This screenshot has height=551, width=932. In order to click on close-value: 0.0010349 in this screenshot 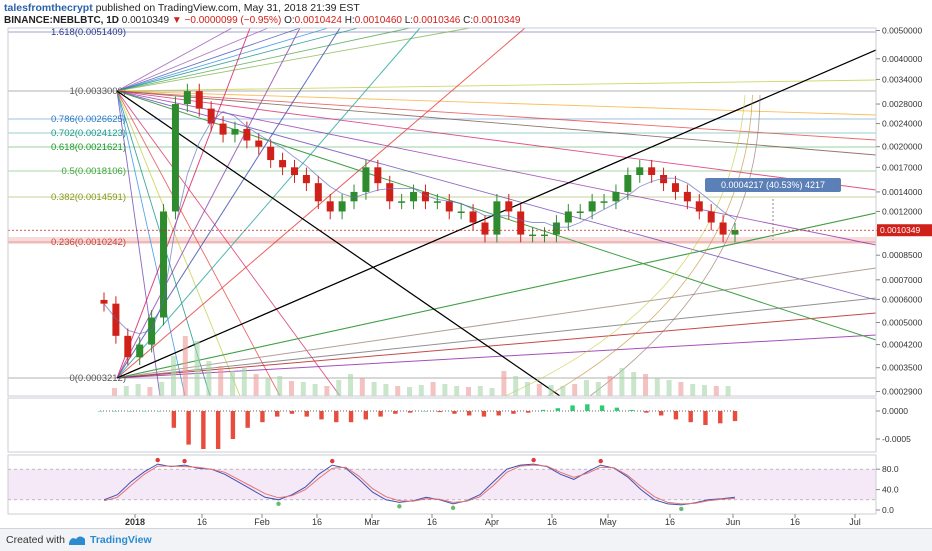, I will do `click(497, 20)`.